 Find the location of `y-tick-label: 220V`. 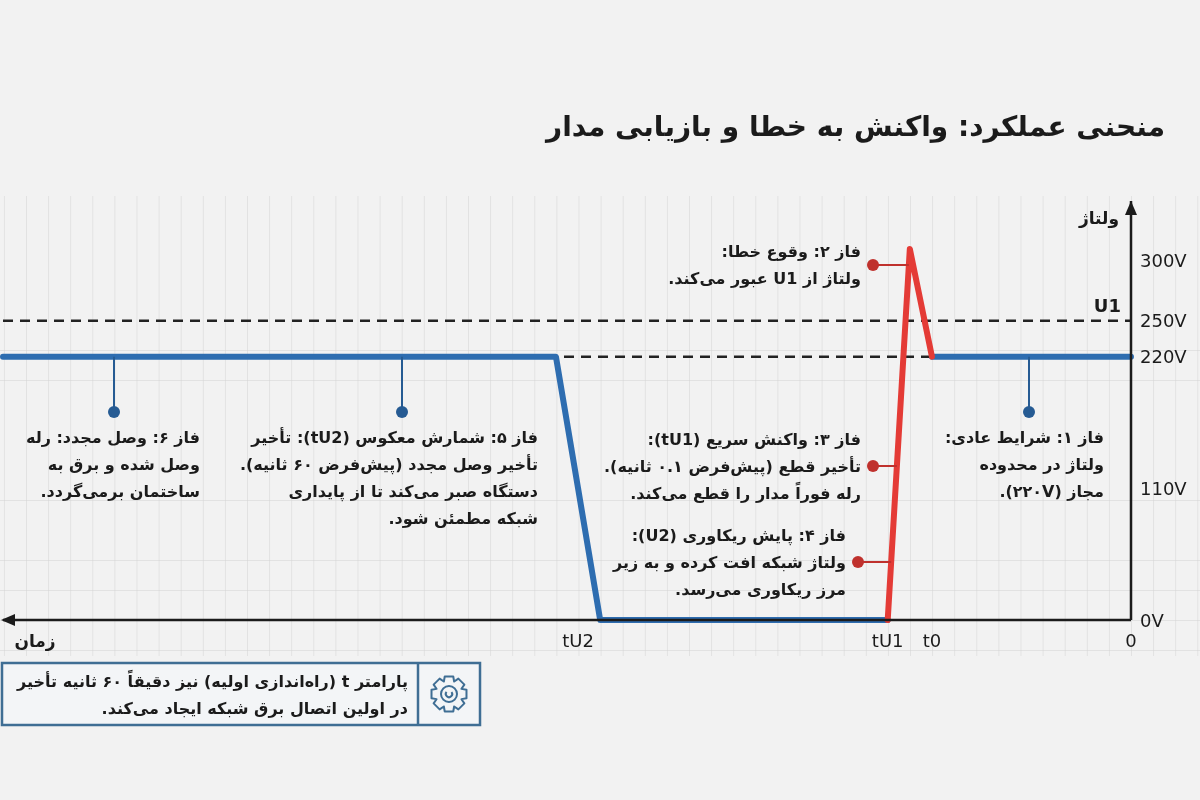

y-tick-label: 220V is located at coordinates (1164, 357).